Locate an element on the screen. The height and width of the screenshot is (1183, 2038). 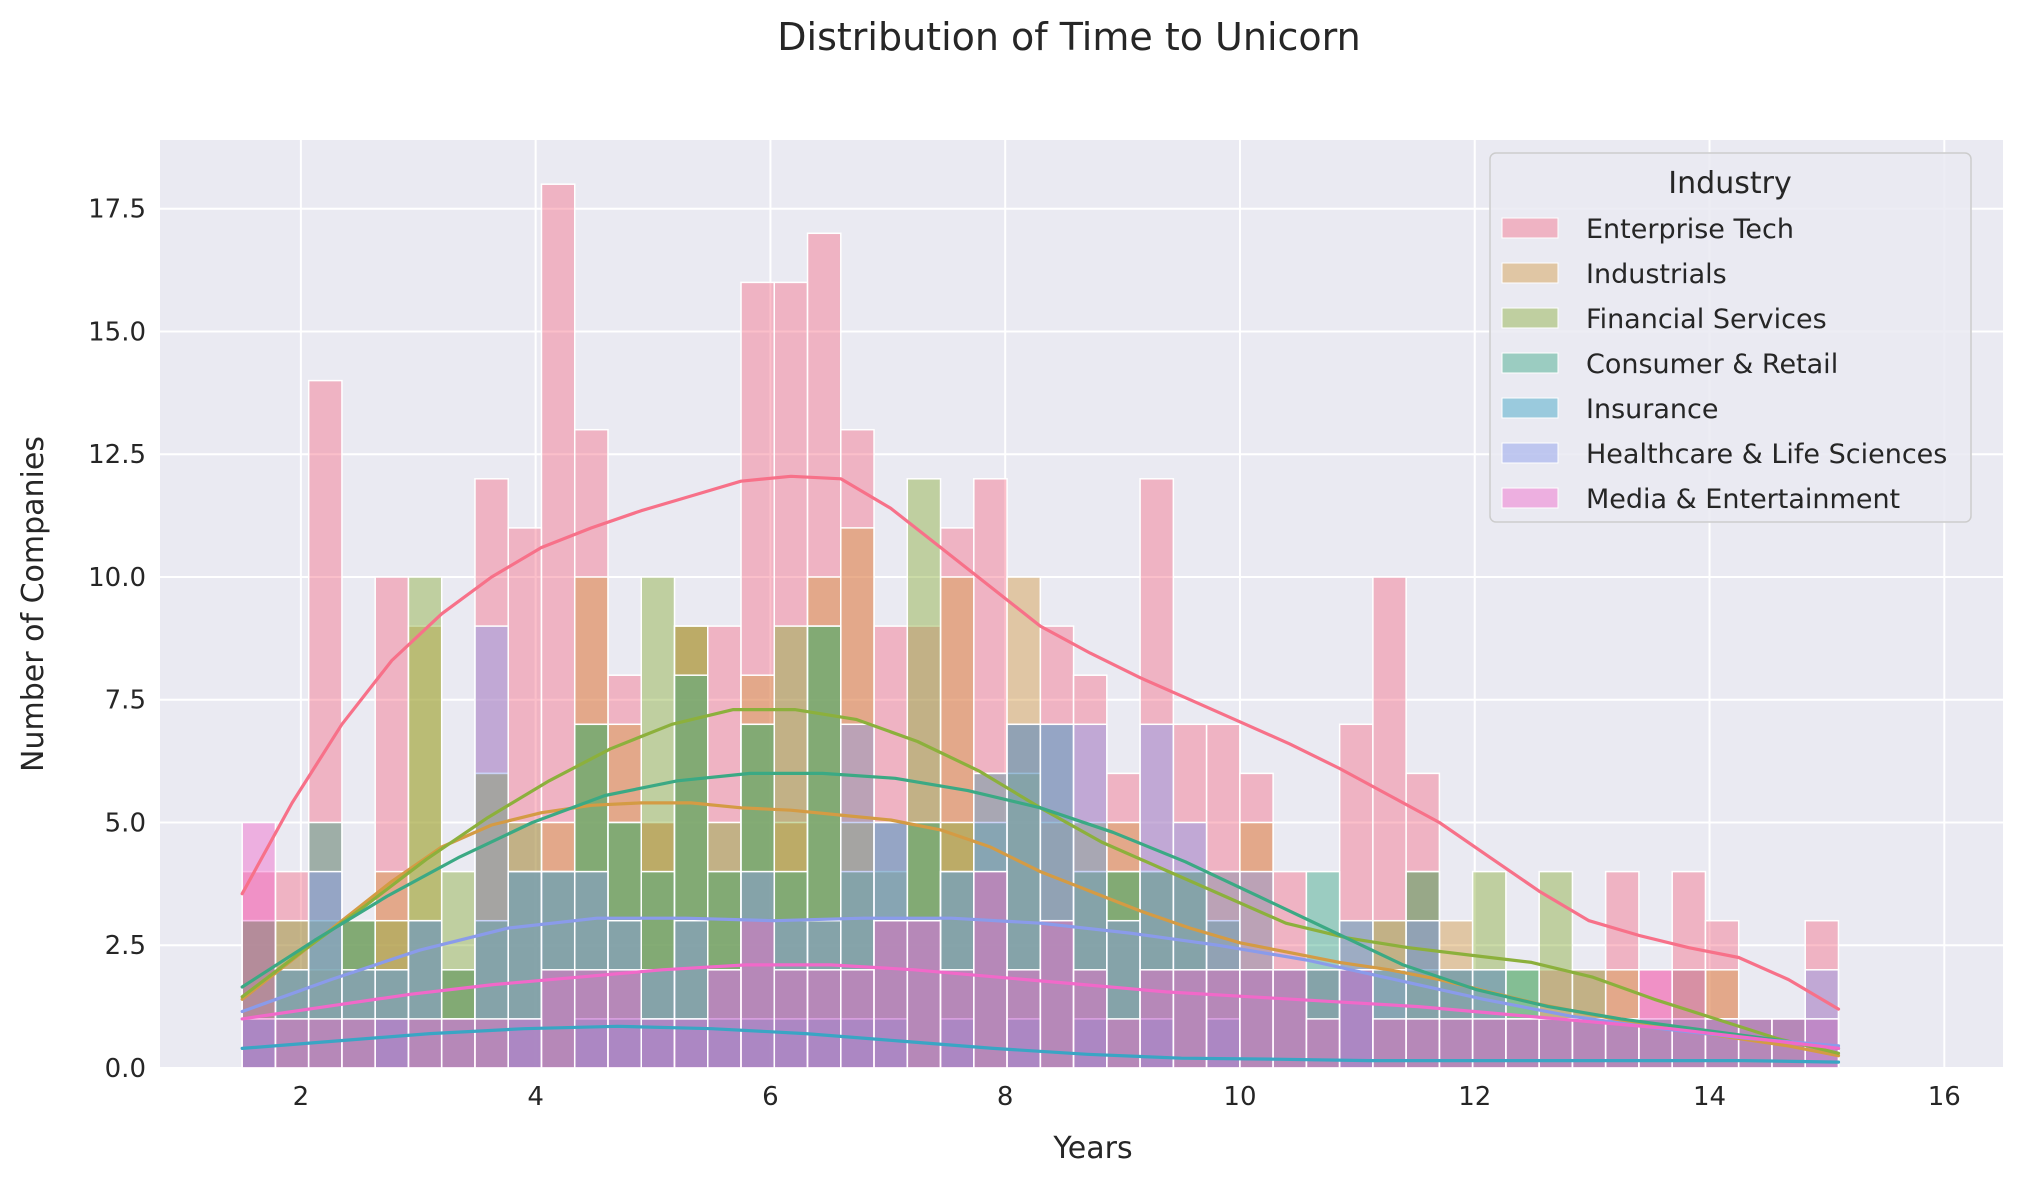
legend-box is located at coordinates (1730, 337).